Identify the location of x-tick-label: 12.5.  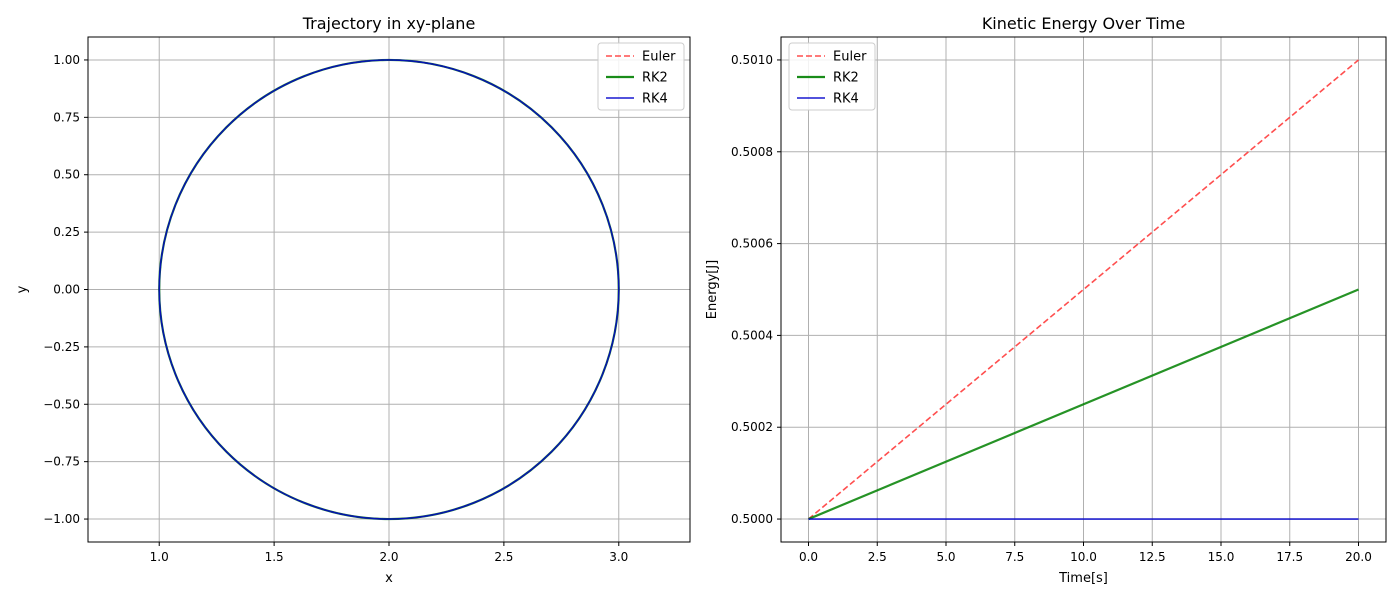
(1152, 557).